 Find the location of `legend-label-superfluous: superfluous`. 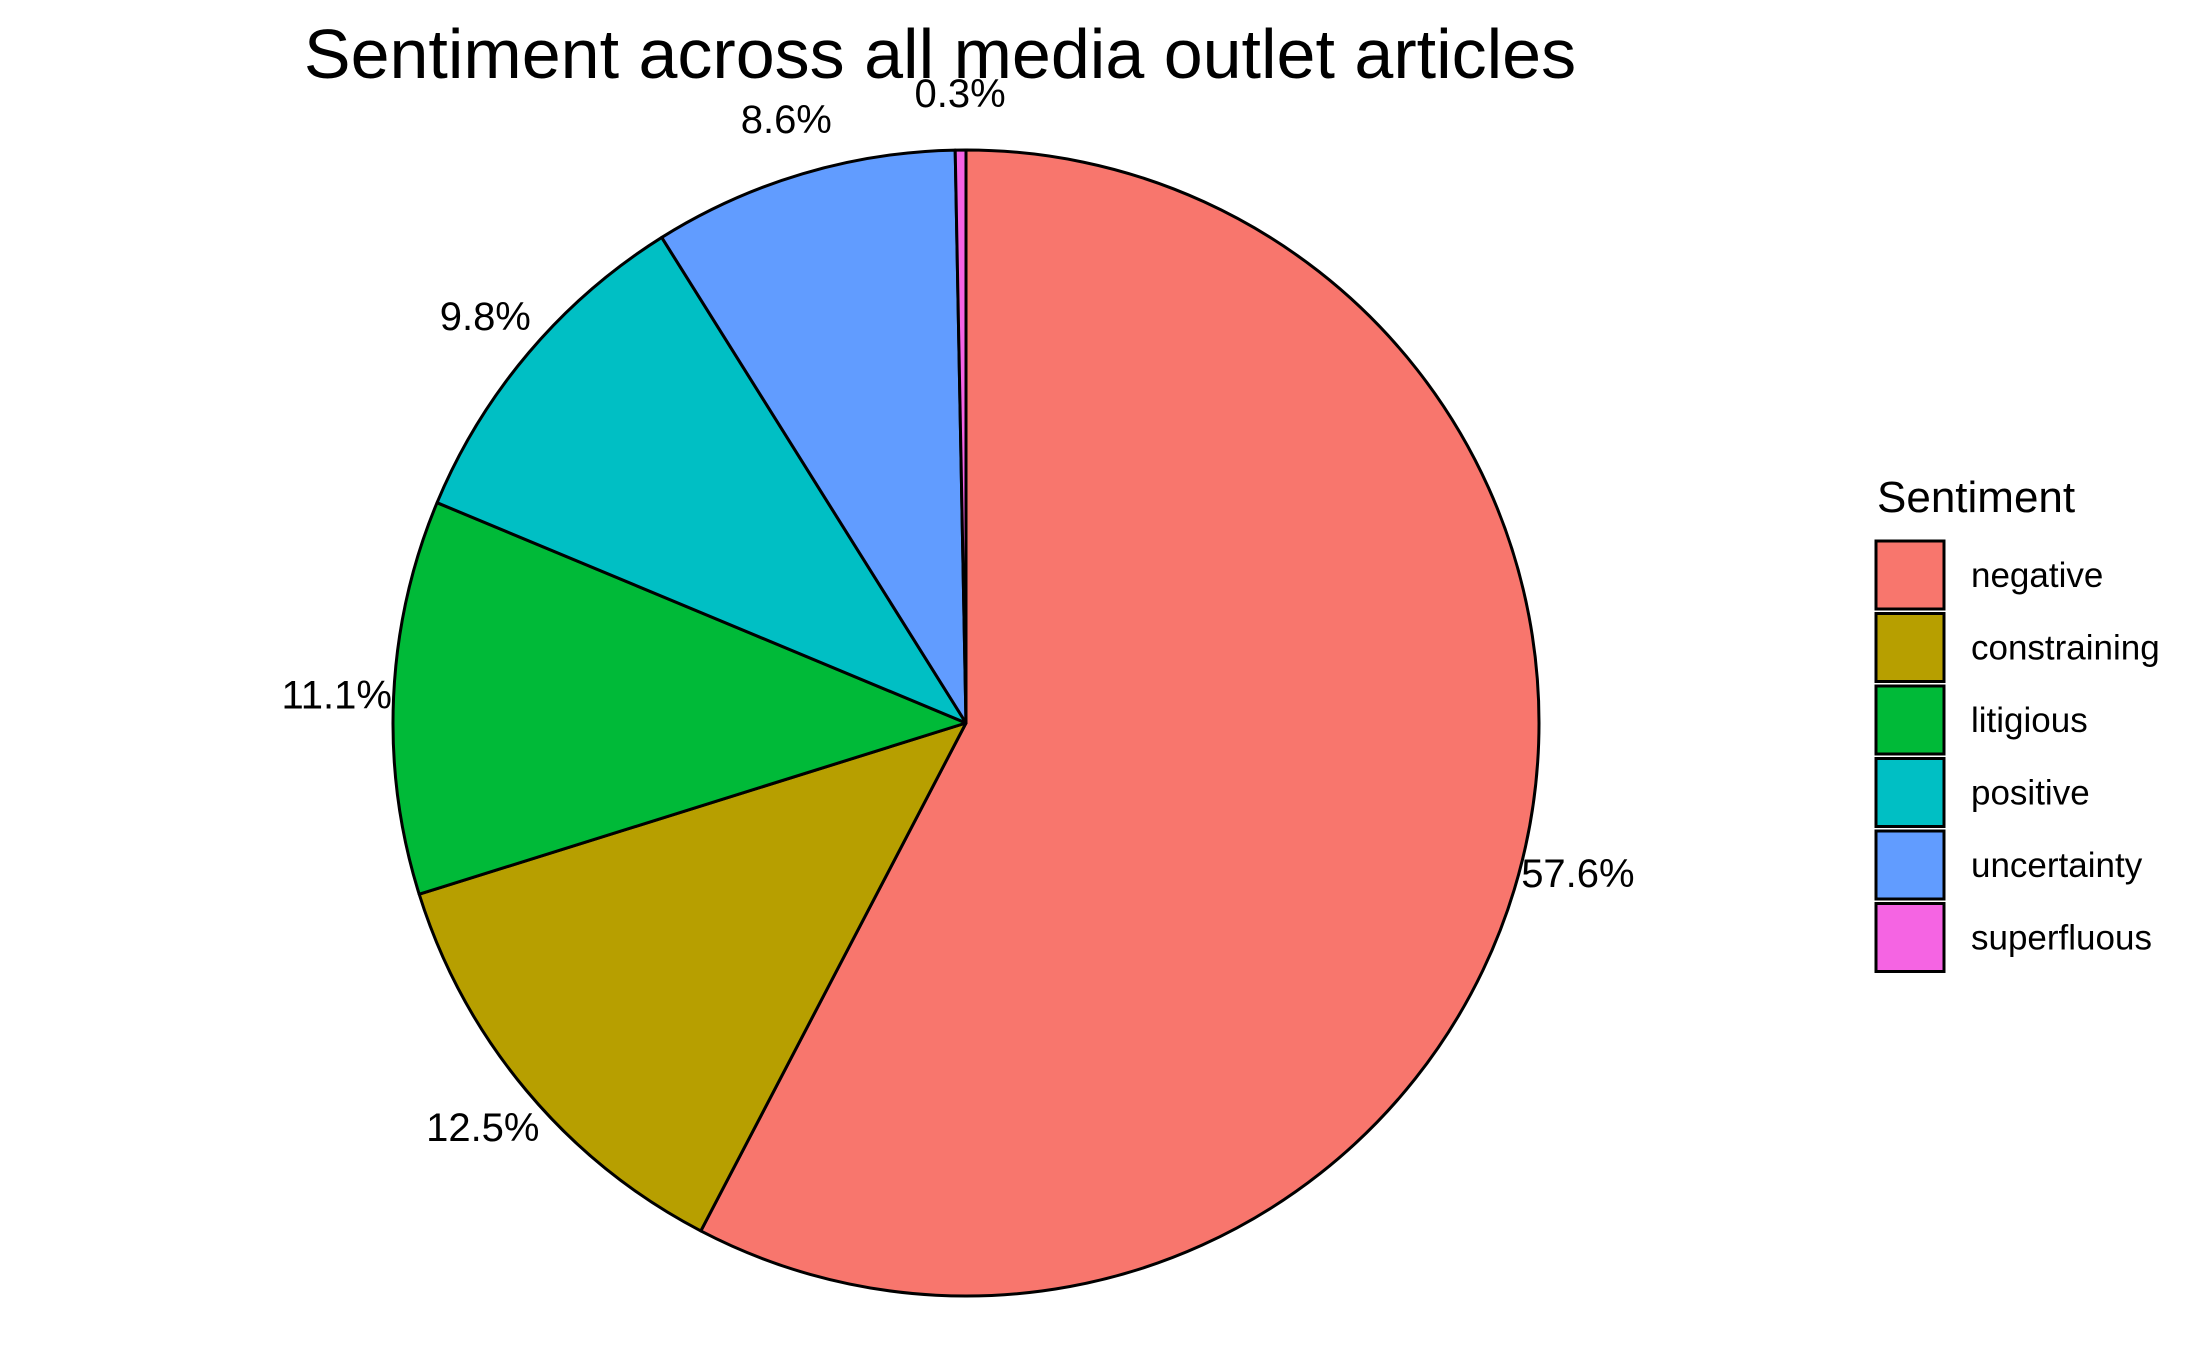

legend-label-superfluous: superfluous is located at coordinates (2061, 938).